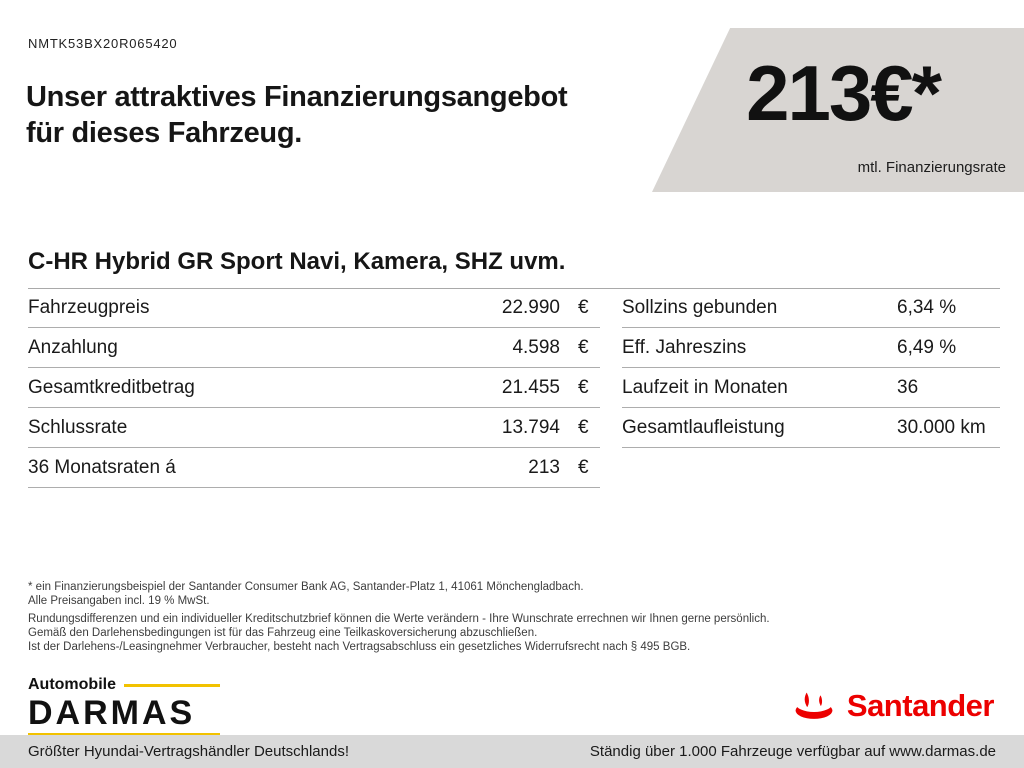 The image size is (1024, 768). What do you see at coordinates (811, 348) in the screenshot?
I see `table-row: Eff. Jahreszins 6,49 %` at bounding box center [811, 348].